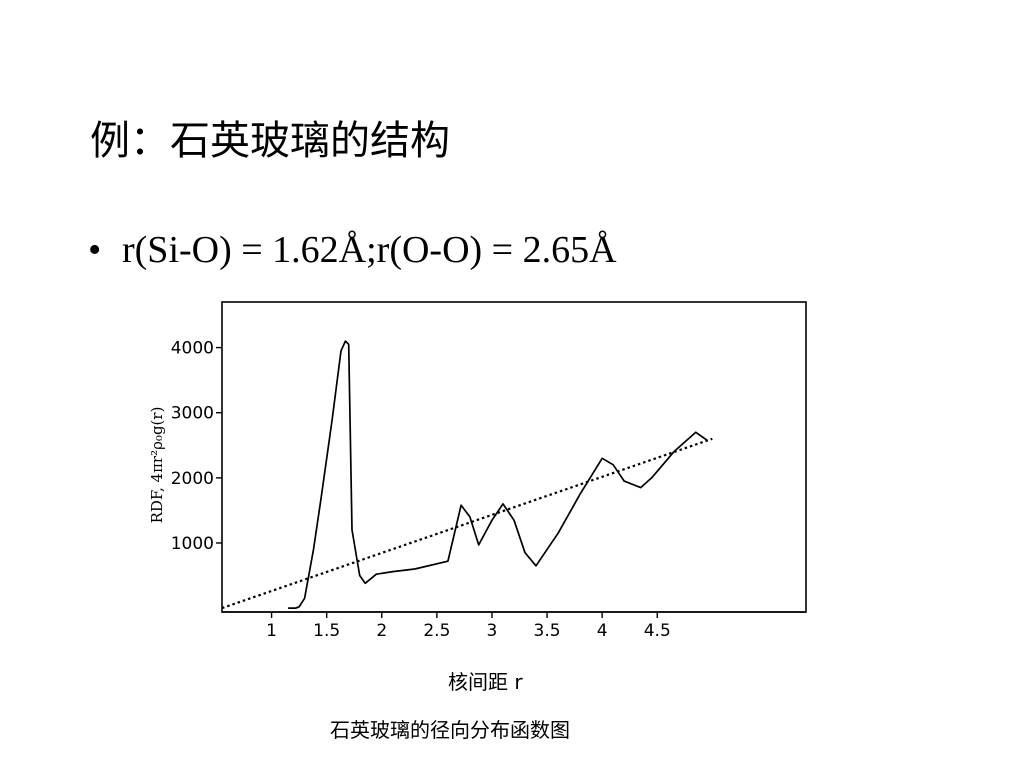 This screenshot has width=1024, height=768. I want to click on y-axis-ticks: 1000 2000 3000 4000, so click(196, 446).